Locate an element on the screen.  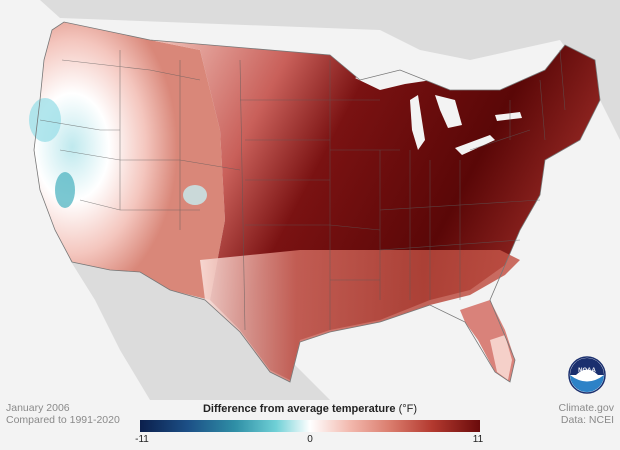
legend-mid-label: 0 is located at coordinates (310, 439).